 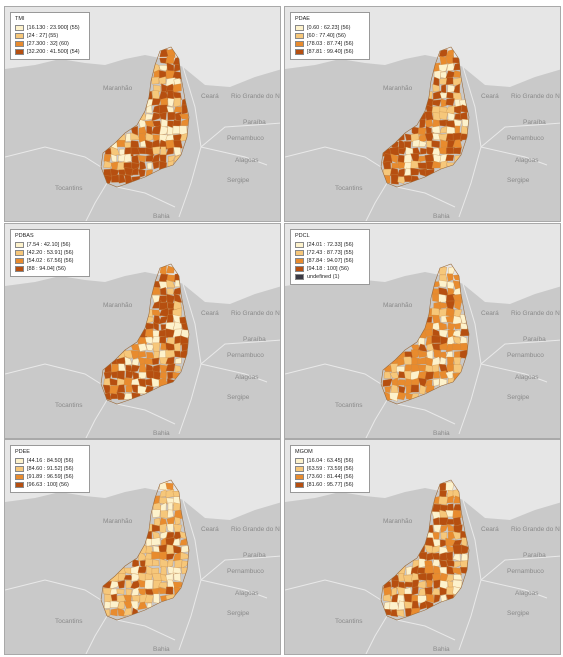 What do you see at coordinates (328, 269) in the screenshot?
I see `legend-label: [94.18 : 100] (56)` at bounding box center [328, 269].